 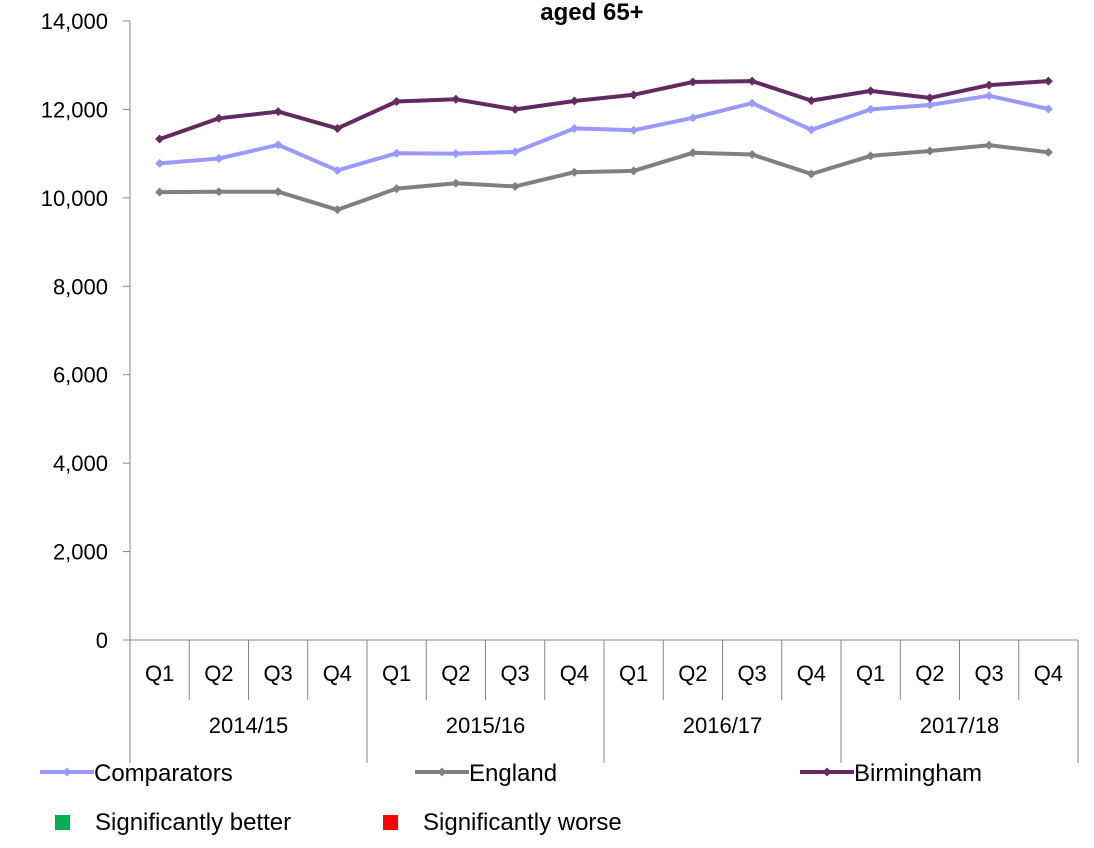 What do you see at coordinates (163, 773) in the screenshot?
I see `legend-label: Comparators` at bounding box center [163, 773].